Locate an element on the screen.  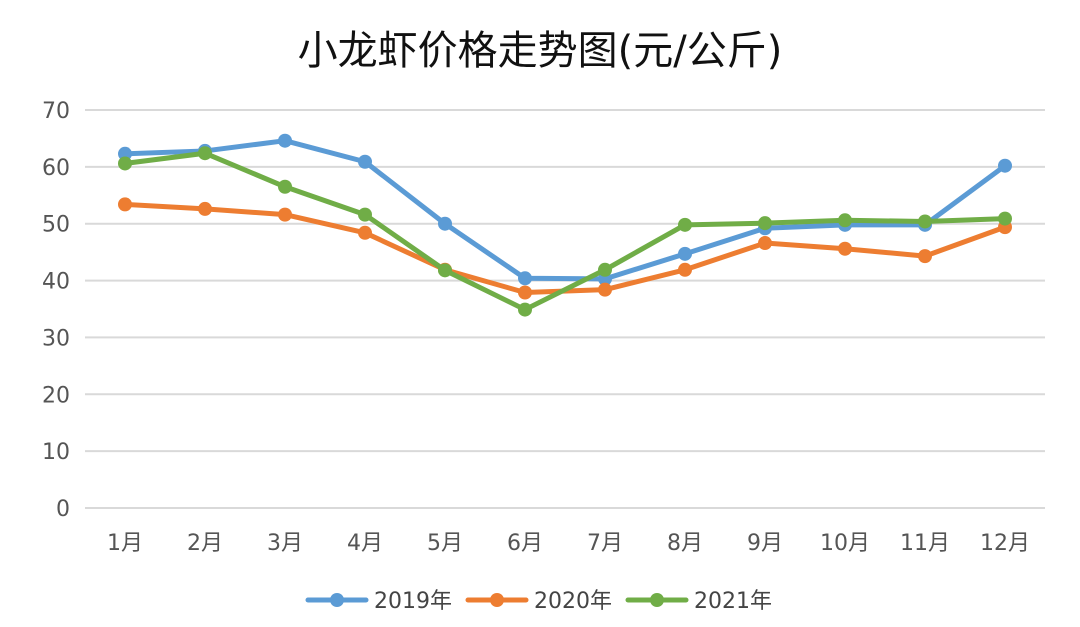
x-tick-label: 1月 is located at coordinates (125, 543).